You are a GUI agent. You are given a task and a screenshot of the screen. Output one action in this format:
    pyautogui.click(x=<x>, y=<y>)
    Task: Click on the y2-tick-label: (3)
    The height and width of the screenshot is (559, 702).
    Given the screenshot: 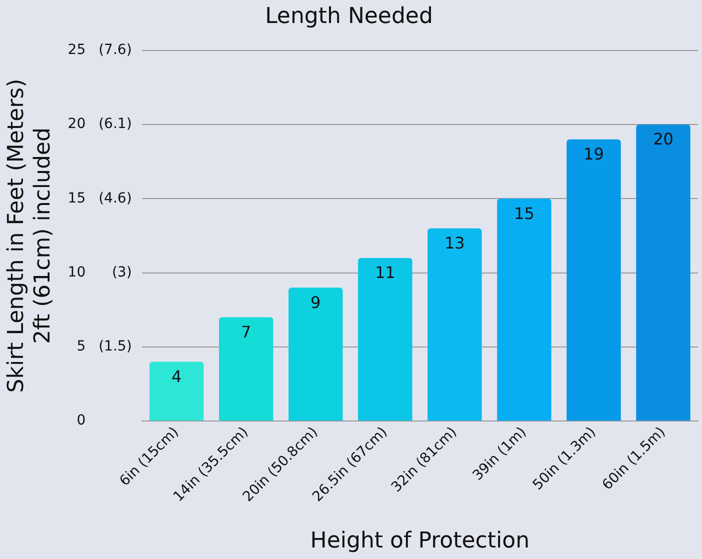 What is the action you would take?
    pyautogui.click(x=122, y=272)
    